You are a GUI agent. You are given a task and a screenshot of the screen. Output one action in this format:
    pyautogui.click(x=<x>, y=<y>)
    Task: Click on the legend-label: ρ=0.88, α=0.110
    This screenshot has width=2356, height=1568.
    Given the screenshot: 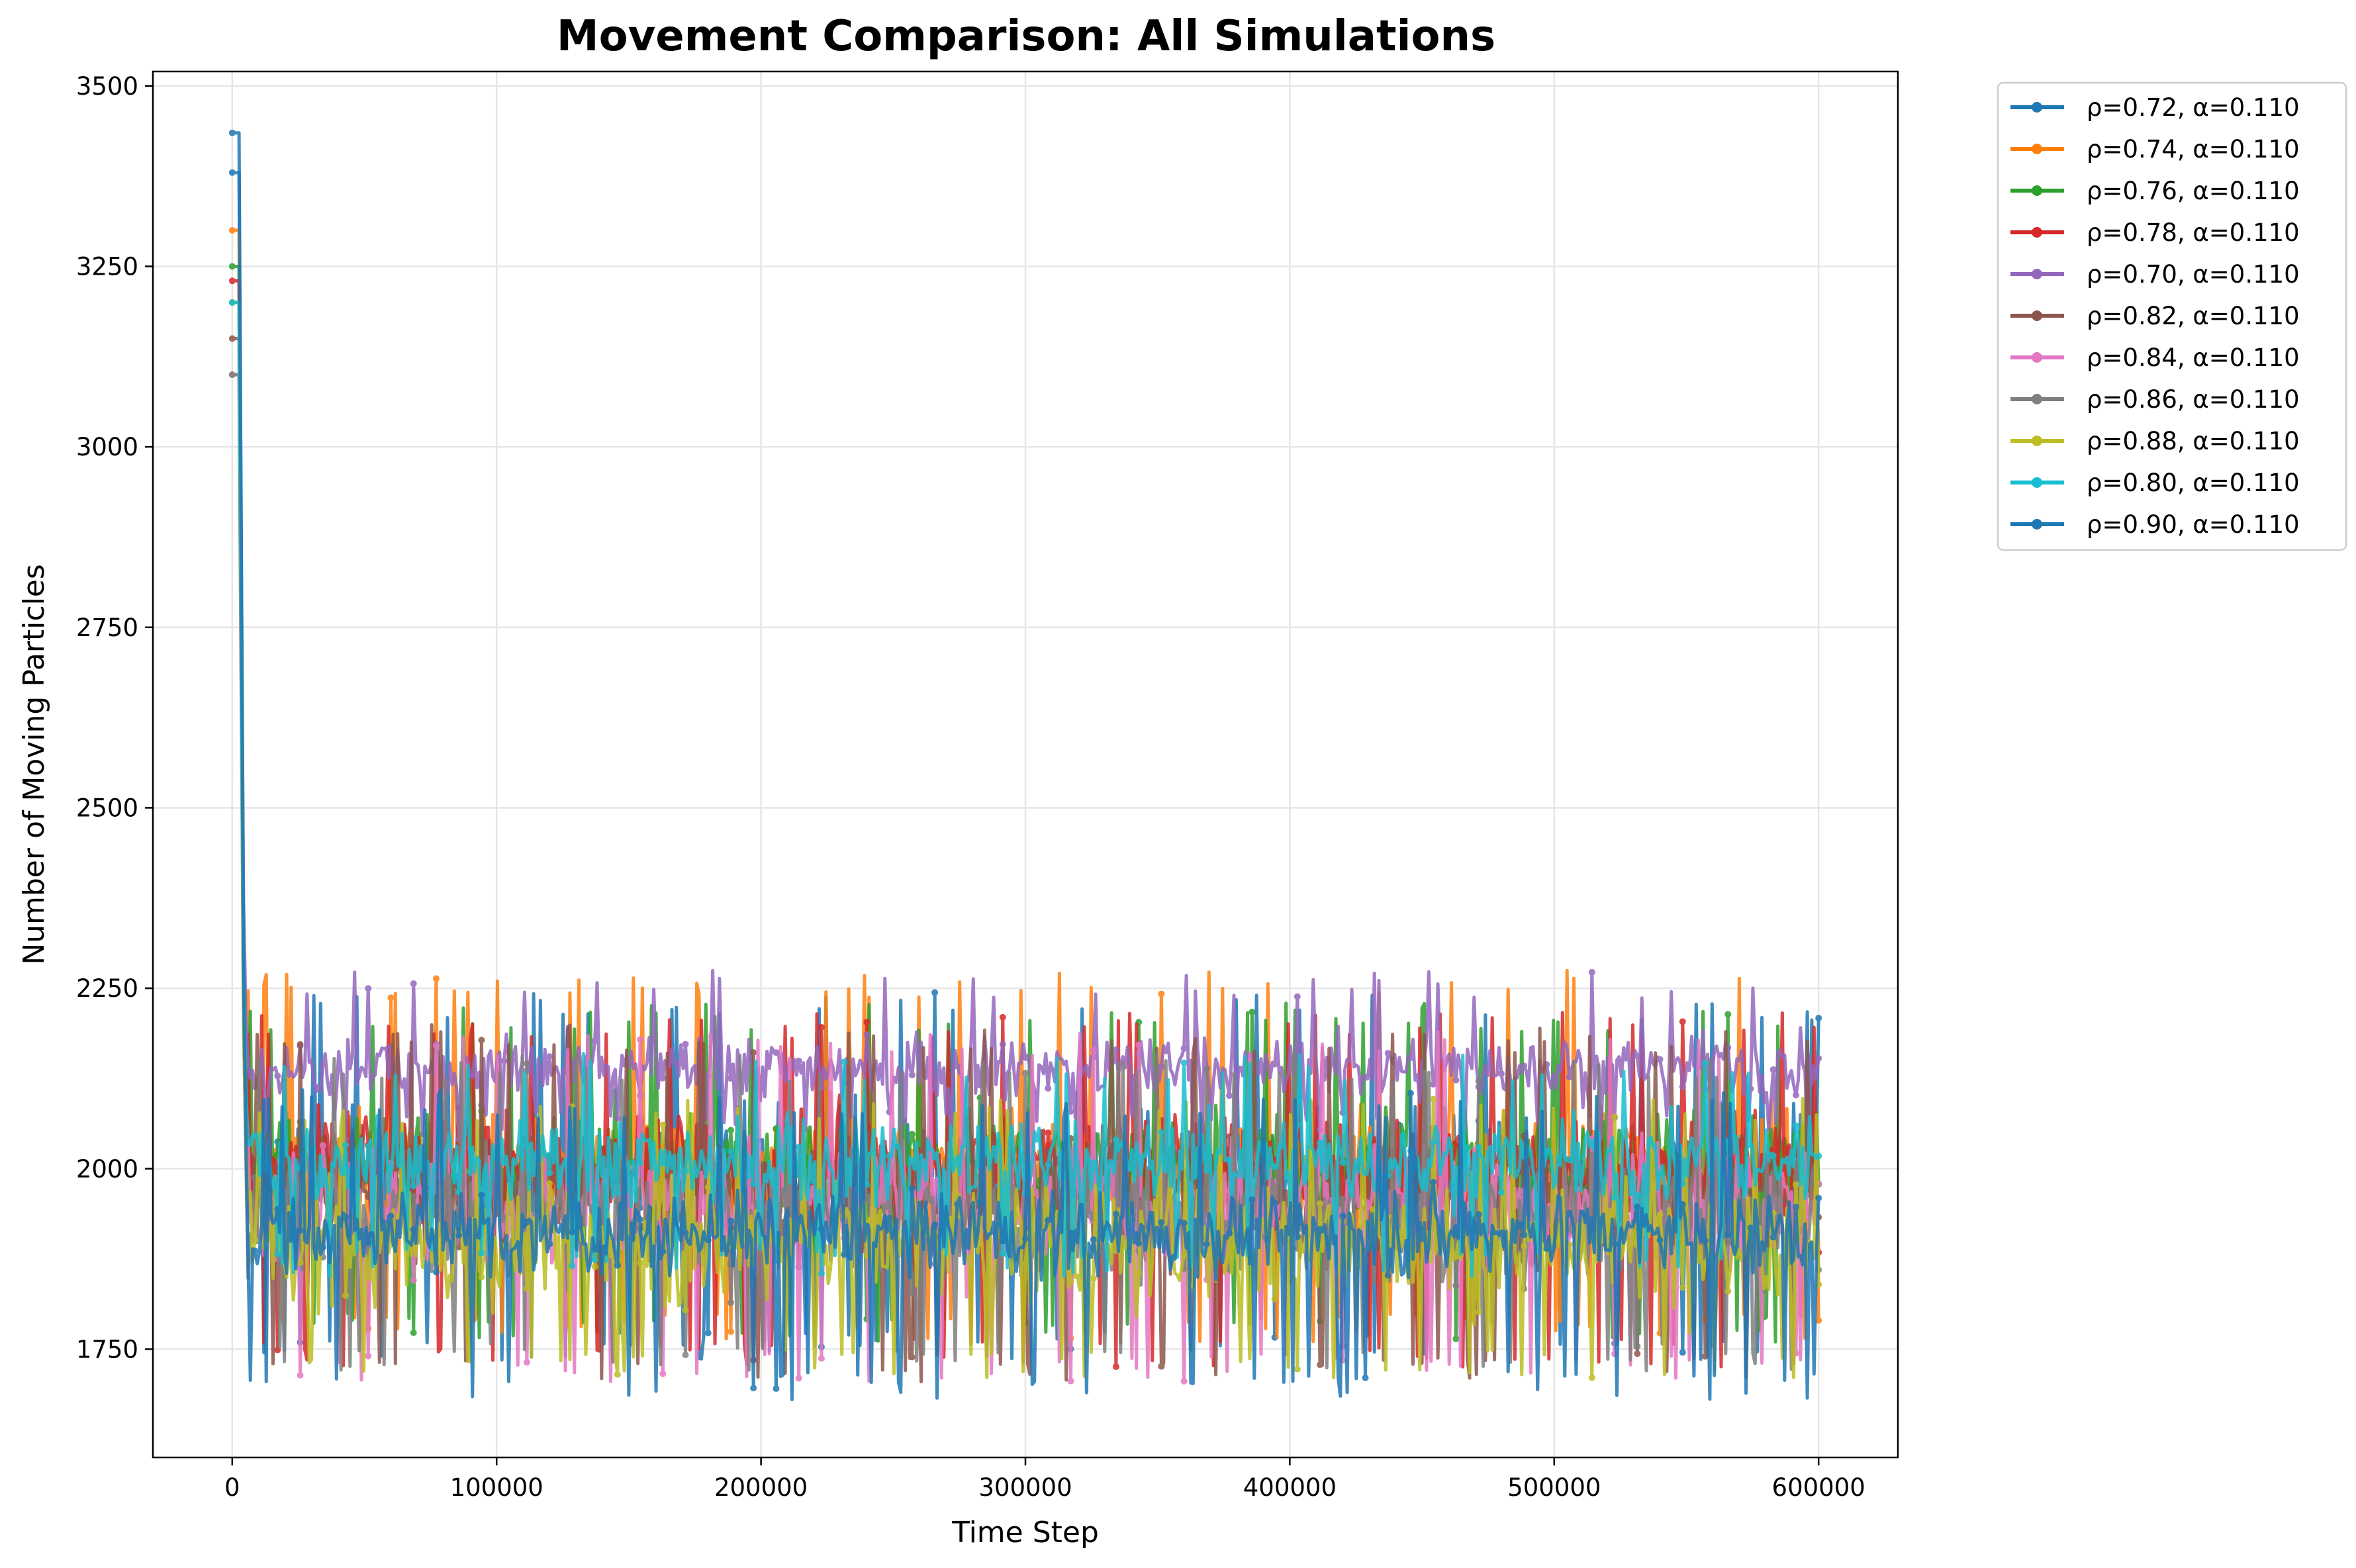 What is the action you would take?
    pyautogui.click(x=2193, y=441)
    